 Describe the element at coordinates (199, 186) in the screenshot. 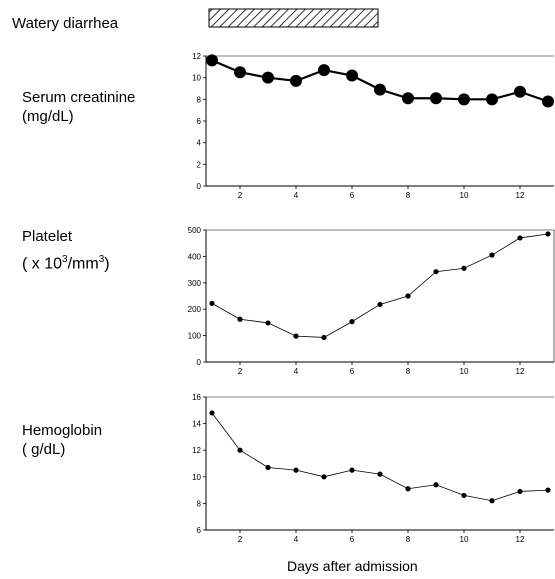

I see `creatinine-ytick-label-0: 0` at that location.